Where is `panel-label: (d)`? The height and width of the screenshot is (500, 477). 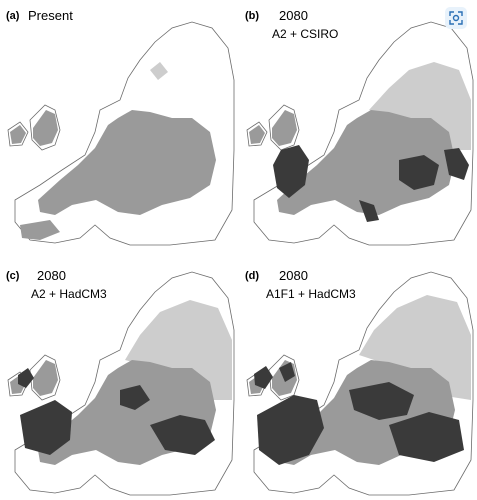 panel-label: (d) is located at coordinates (252, 276).